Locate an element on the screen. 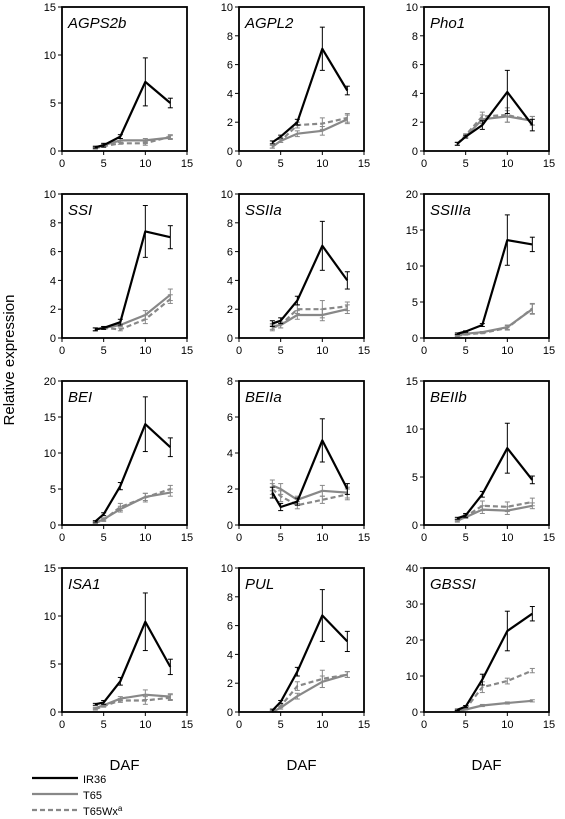  panel-beiia: 0 2 4 6 8 0 5 10 15 BEIIa is located at coordinates (298, 460).